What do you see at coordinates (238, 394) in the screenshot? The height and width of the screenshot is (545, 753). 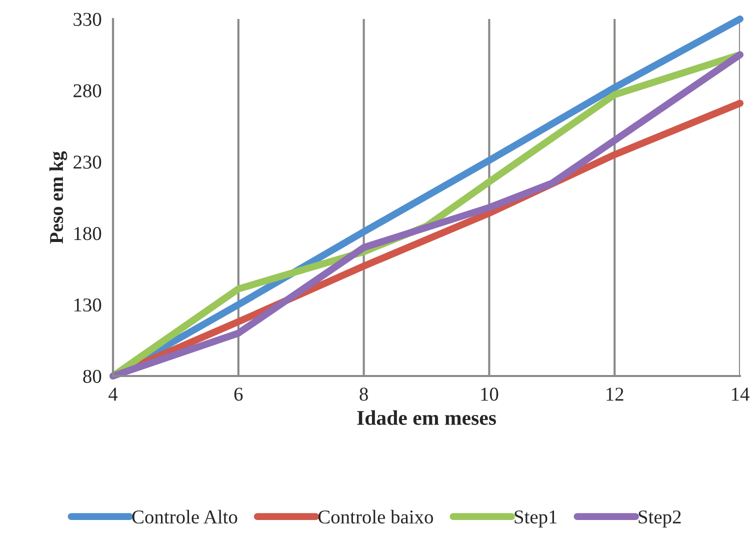 I see `x-tick-label: 6` at bounding box center [238, 394].